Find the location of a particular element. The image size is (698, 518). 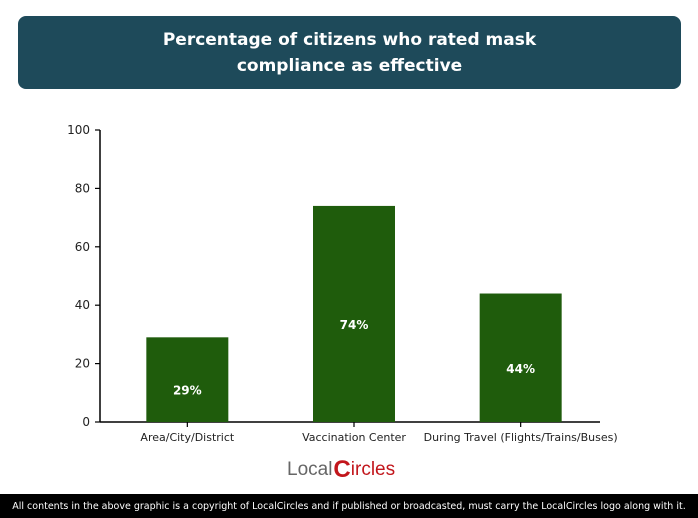

x-tick-label: During Travel (Flights/Trains/Buses) is located at coordinates (521, 437).